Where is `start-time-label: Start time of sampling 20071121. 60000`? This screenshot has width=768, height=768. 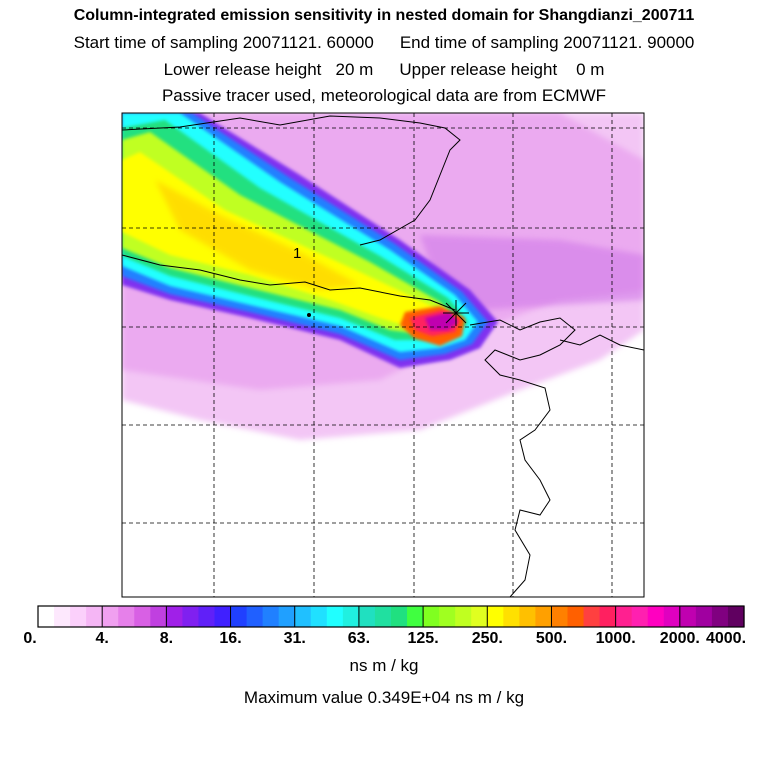
start-time-label: Start time of sampling 20071121. 60000 is located at coordinates (223, 42).